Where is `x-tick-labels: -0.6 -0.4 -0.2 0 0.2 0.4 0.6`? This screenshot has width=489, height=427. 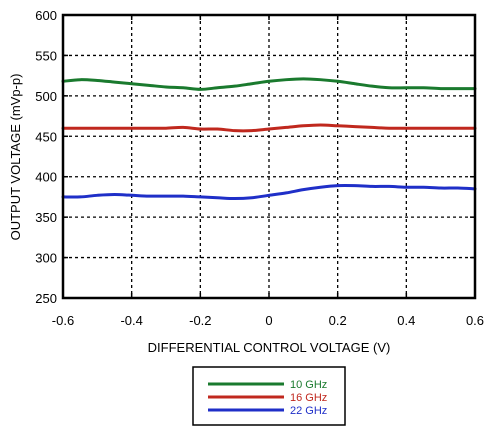
x-tick-labels: -0.6 -0.4 -0.2 0 0.2 0.4 0.6 is located at coordinates (268, 320).